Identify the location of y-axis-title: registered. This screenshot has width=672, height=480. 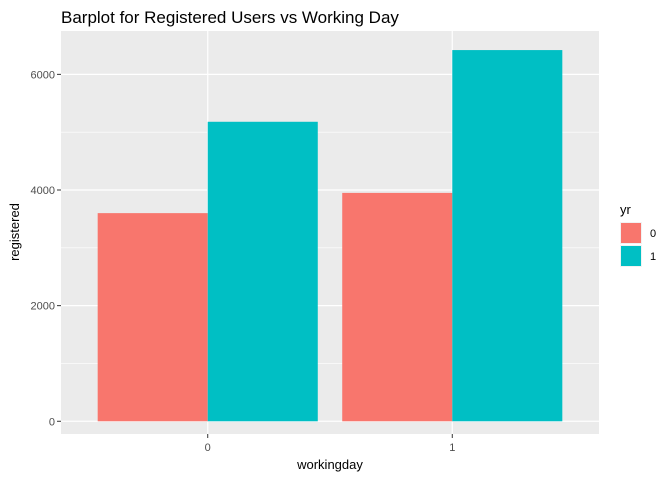
(14, 232).